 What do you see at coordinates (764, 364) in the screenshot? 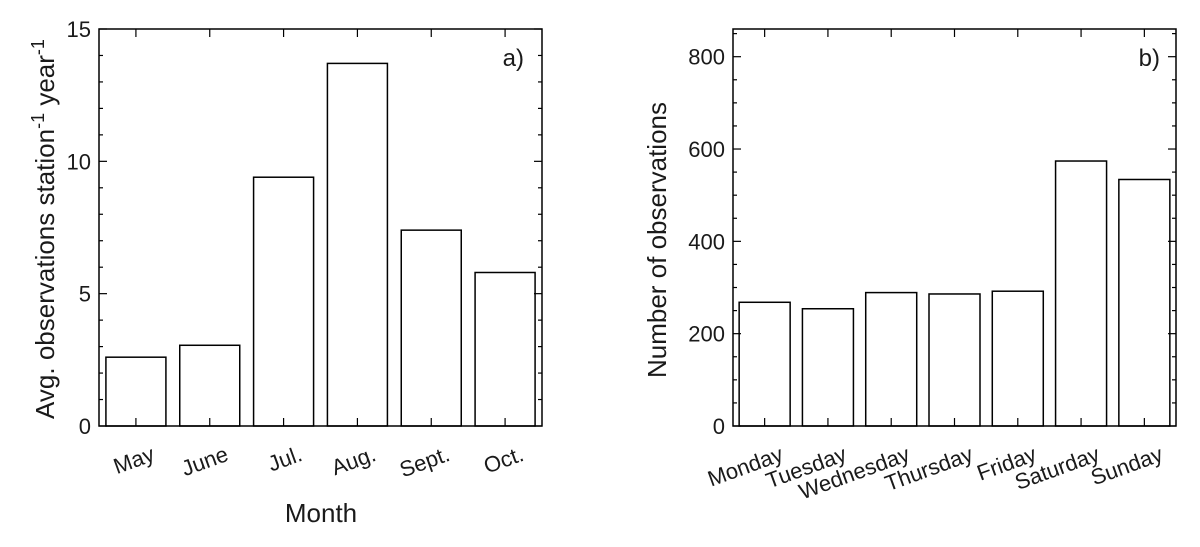
I see `panel-b-bar-monday` at bounding box center [764, 364].